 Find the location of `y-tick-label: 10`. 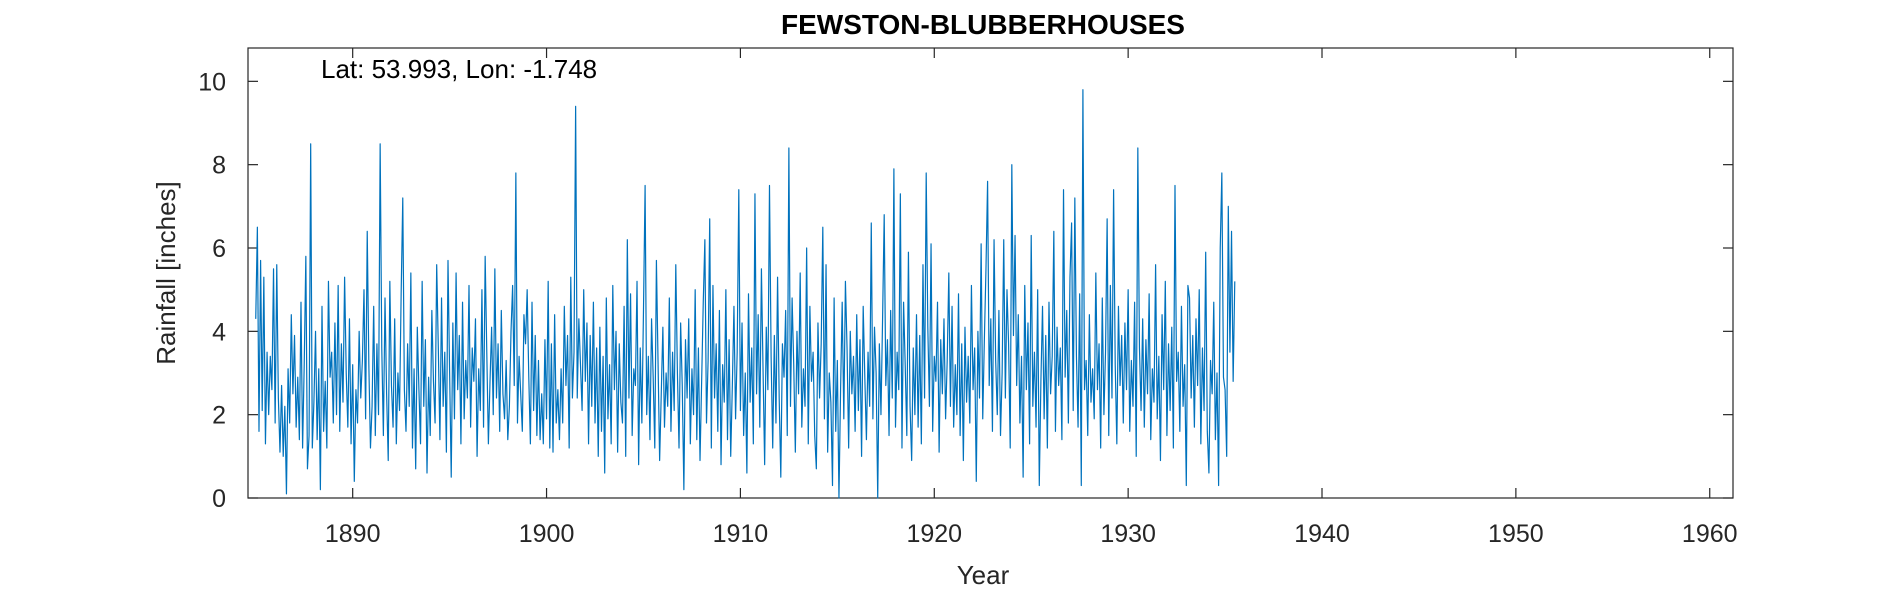

y-tick-label: 10 is located at coordinates (212, 82).